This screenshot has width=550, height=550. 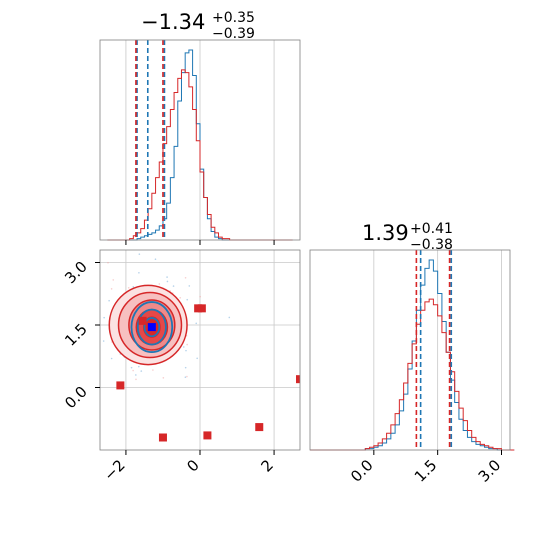 What do you see at coordinates (197, 347) in the screenshot?
I see `contours-bottom-left` at bounding box center [197, 347].